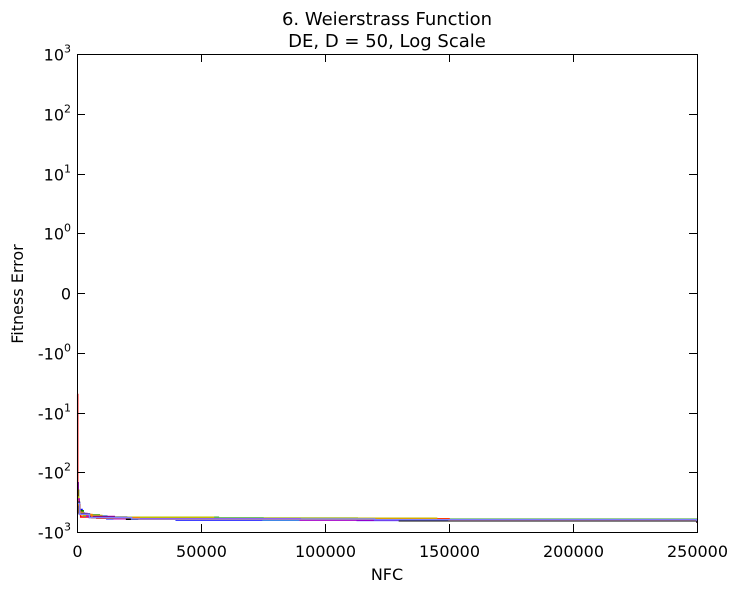 Image resolution: width=739 pixels, height=592 pixels. Describe the element at coordinates (573, 551) in the screenshot. I see `x-tick-label: 200000` at that location.